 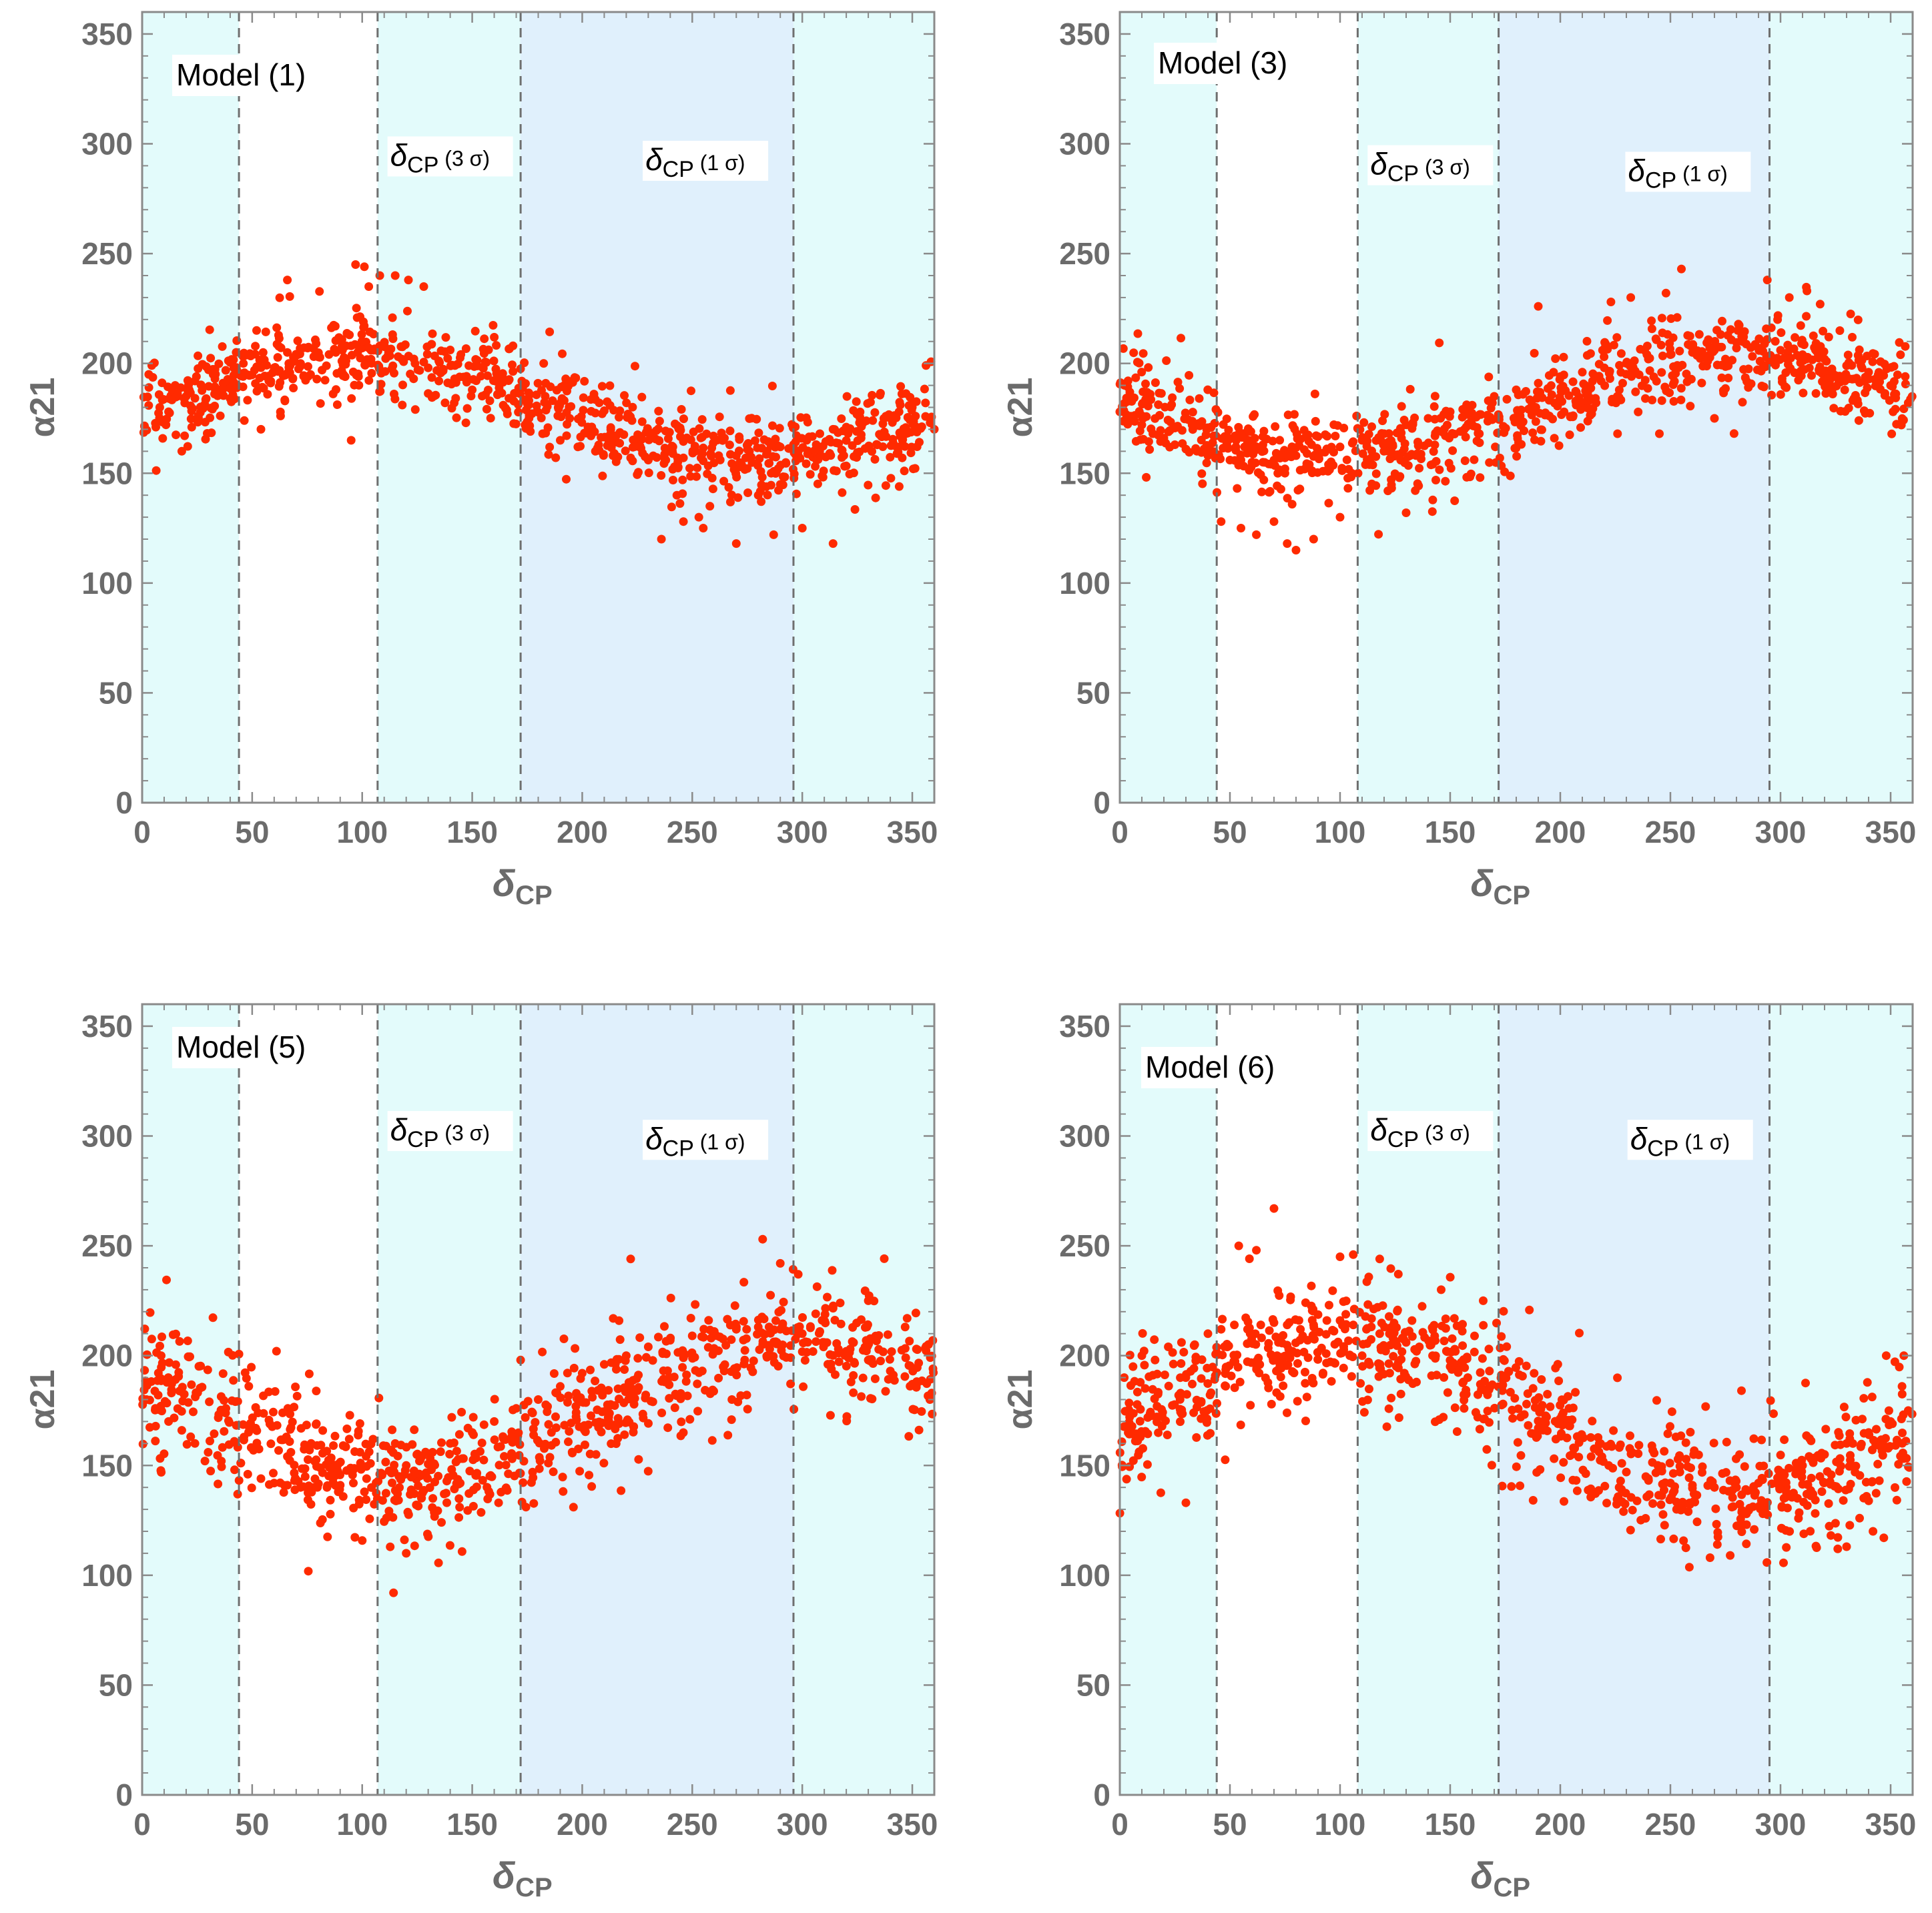 What do you see at coordinates (1218, 1067) in the screenshot?
I see `title-box` at bounding box center [1218, 1067].